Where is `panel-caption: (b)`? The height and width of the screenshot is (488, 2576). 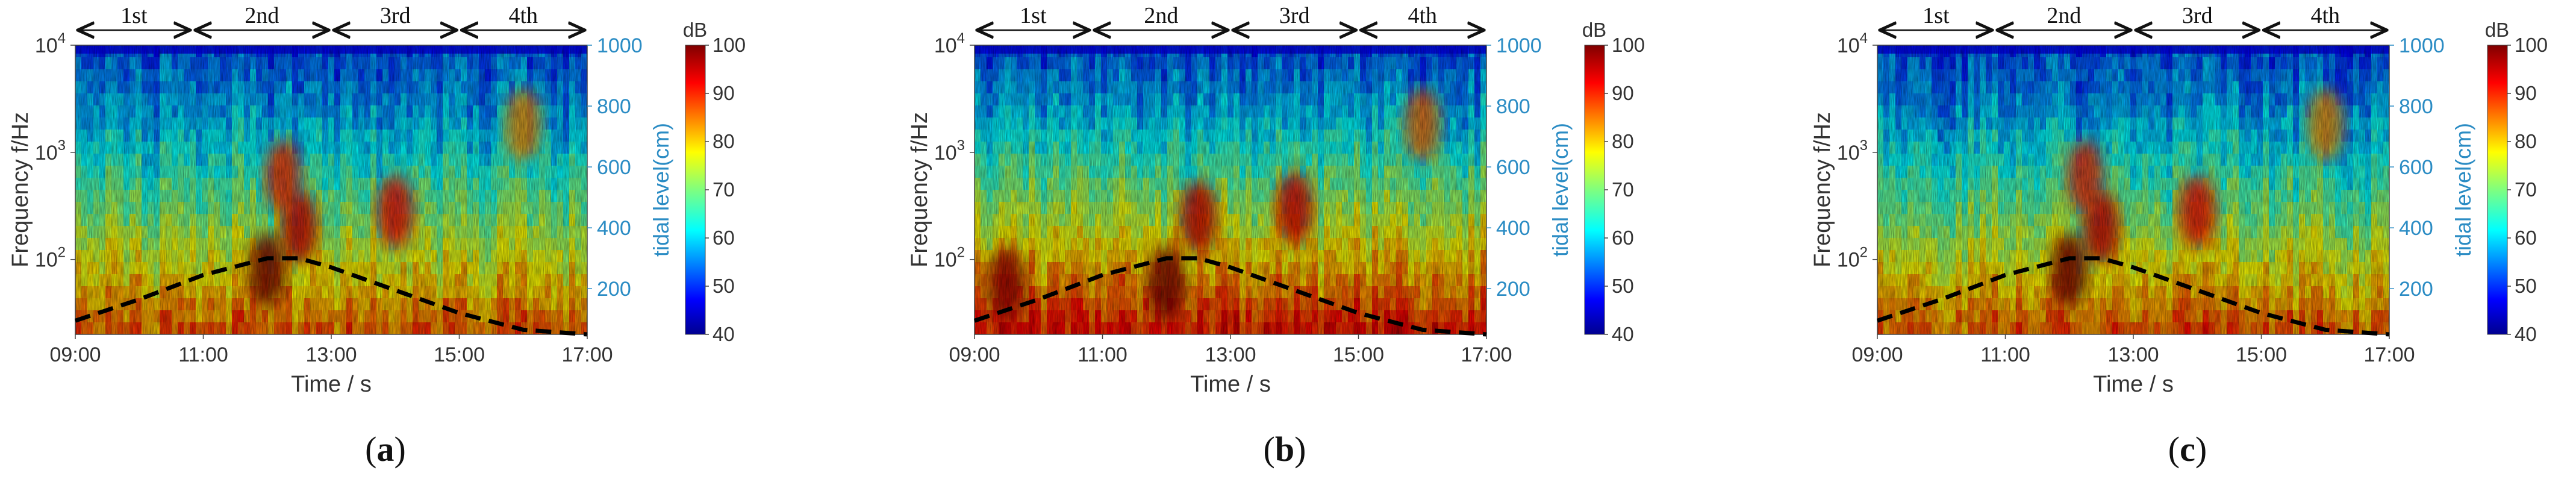
panel-caption: (b) is located at coordinates (1285, 450).